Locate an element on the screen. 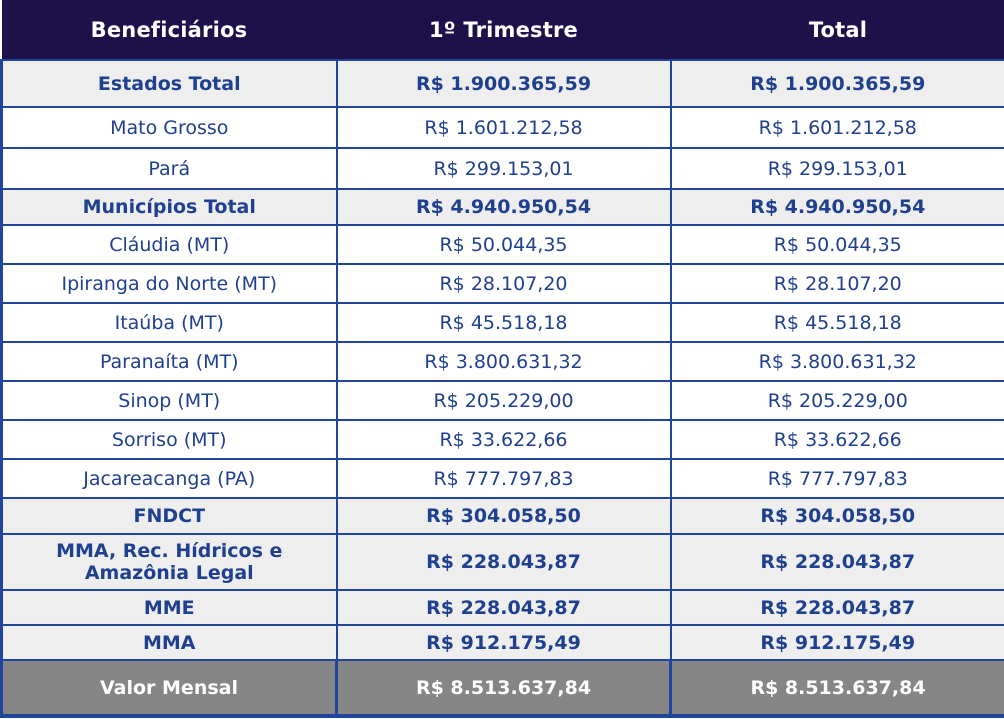 Image resolution: width=1004 pixels, height=719 pixels. row-total-value: R$ 50.044,35 is located at coordinates (836, 244).